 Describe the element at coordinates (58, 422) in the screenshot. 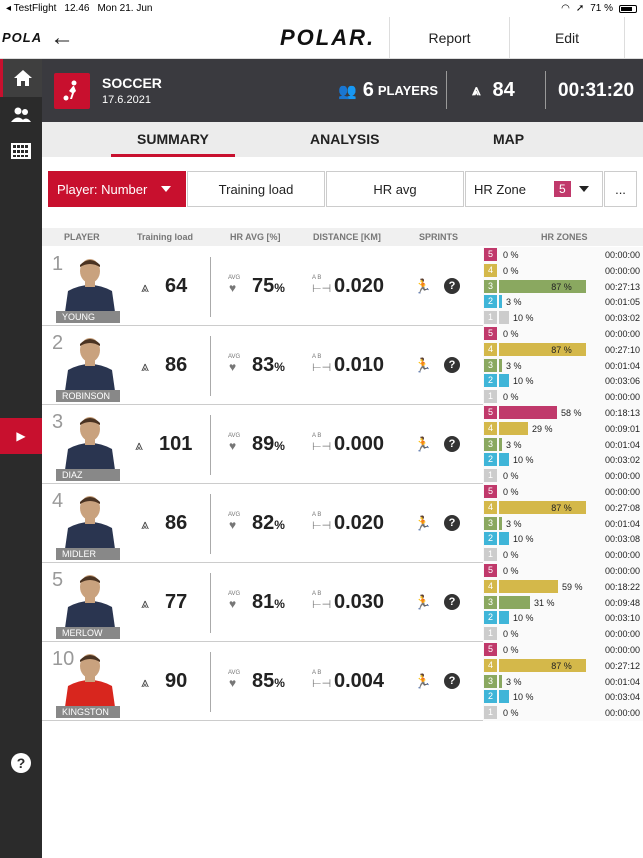

I see `player-number: 3` at that location.